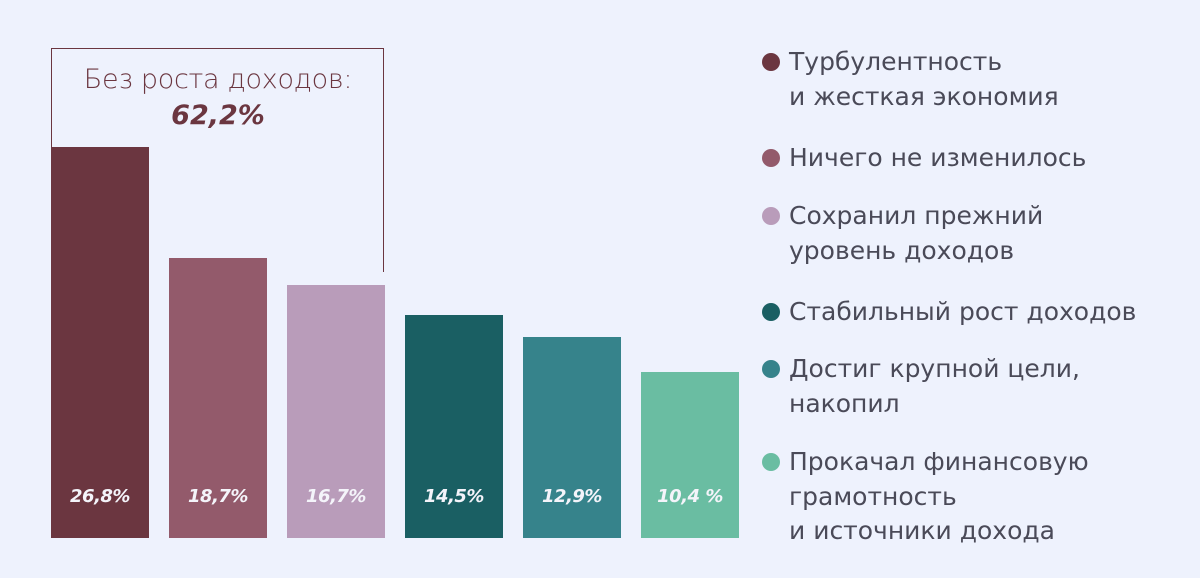 This screenshot has width=1200, height=578. I want to click on legend-label: Ничего не изменилось, so click(938, 157).